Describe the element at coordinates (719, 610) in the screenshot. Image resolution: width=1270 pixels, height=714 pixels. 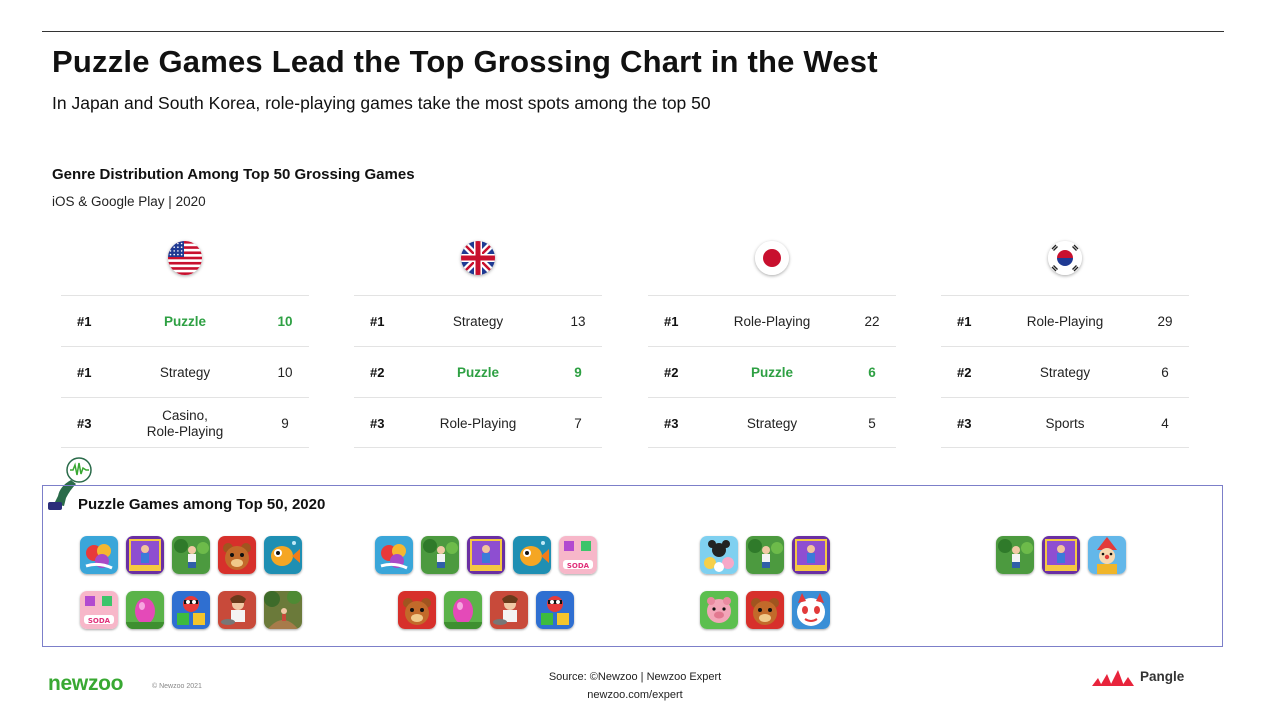
I see `pig-puzzle-icon` at that location.